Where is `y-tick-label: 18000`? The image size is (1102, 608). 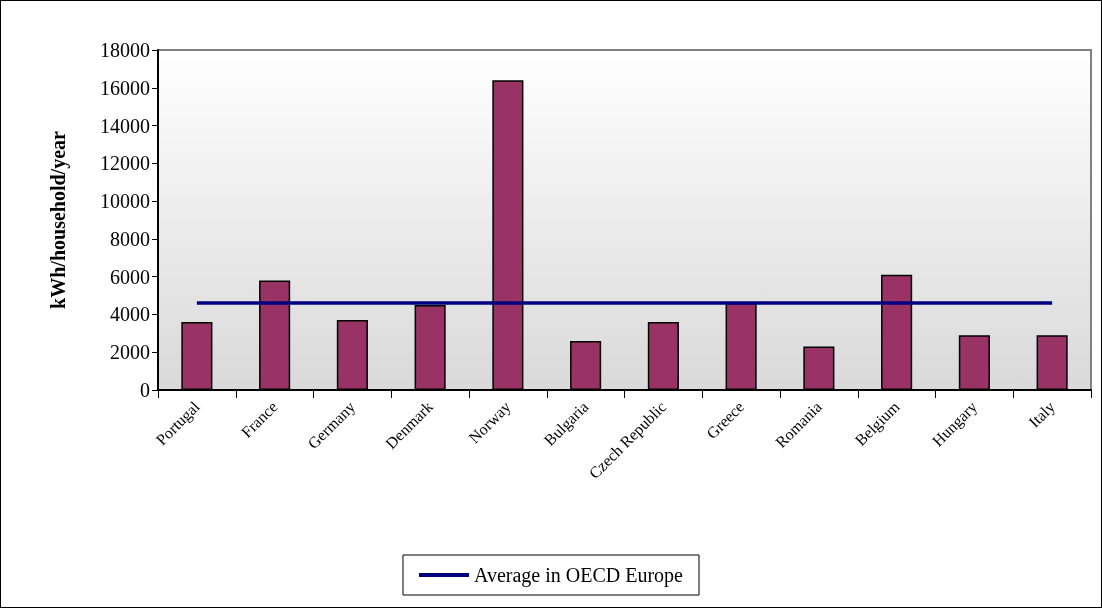 y-tick-label: 18000 is located at coordinates (125, 50).